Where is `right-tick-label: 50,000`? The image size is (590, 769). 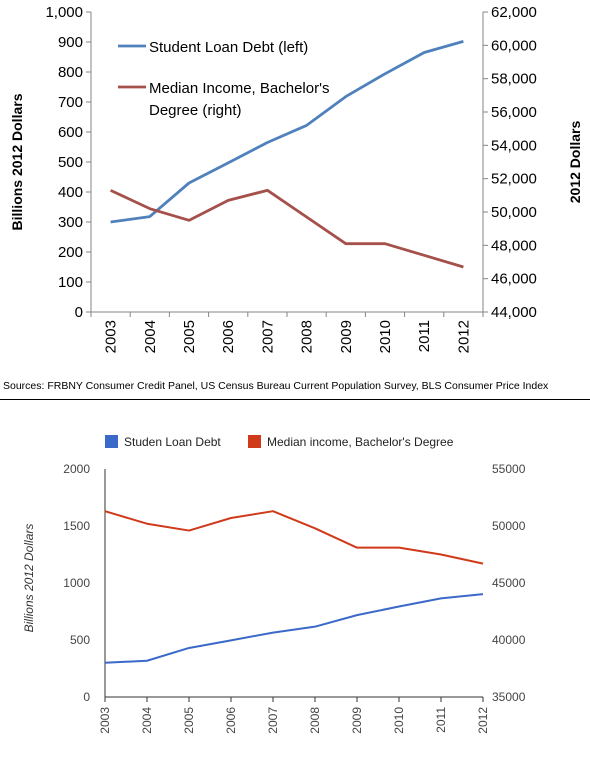
right-tick-label: 50,000 is located at coordinates (514, 212).